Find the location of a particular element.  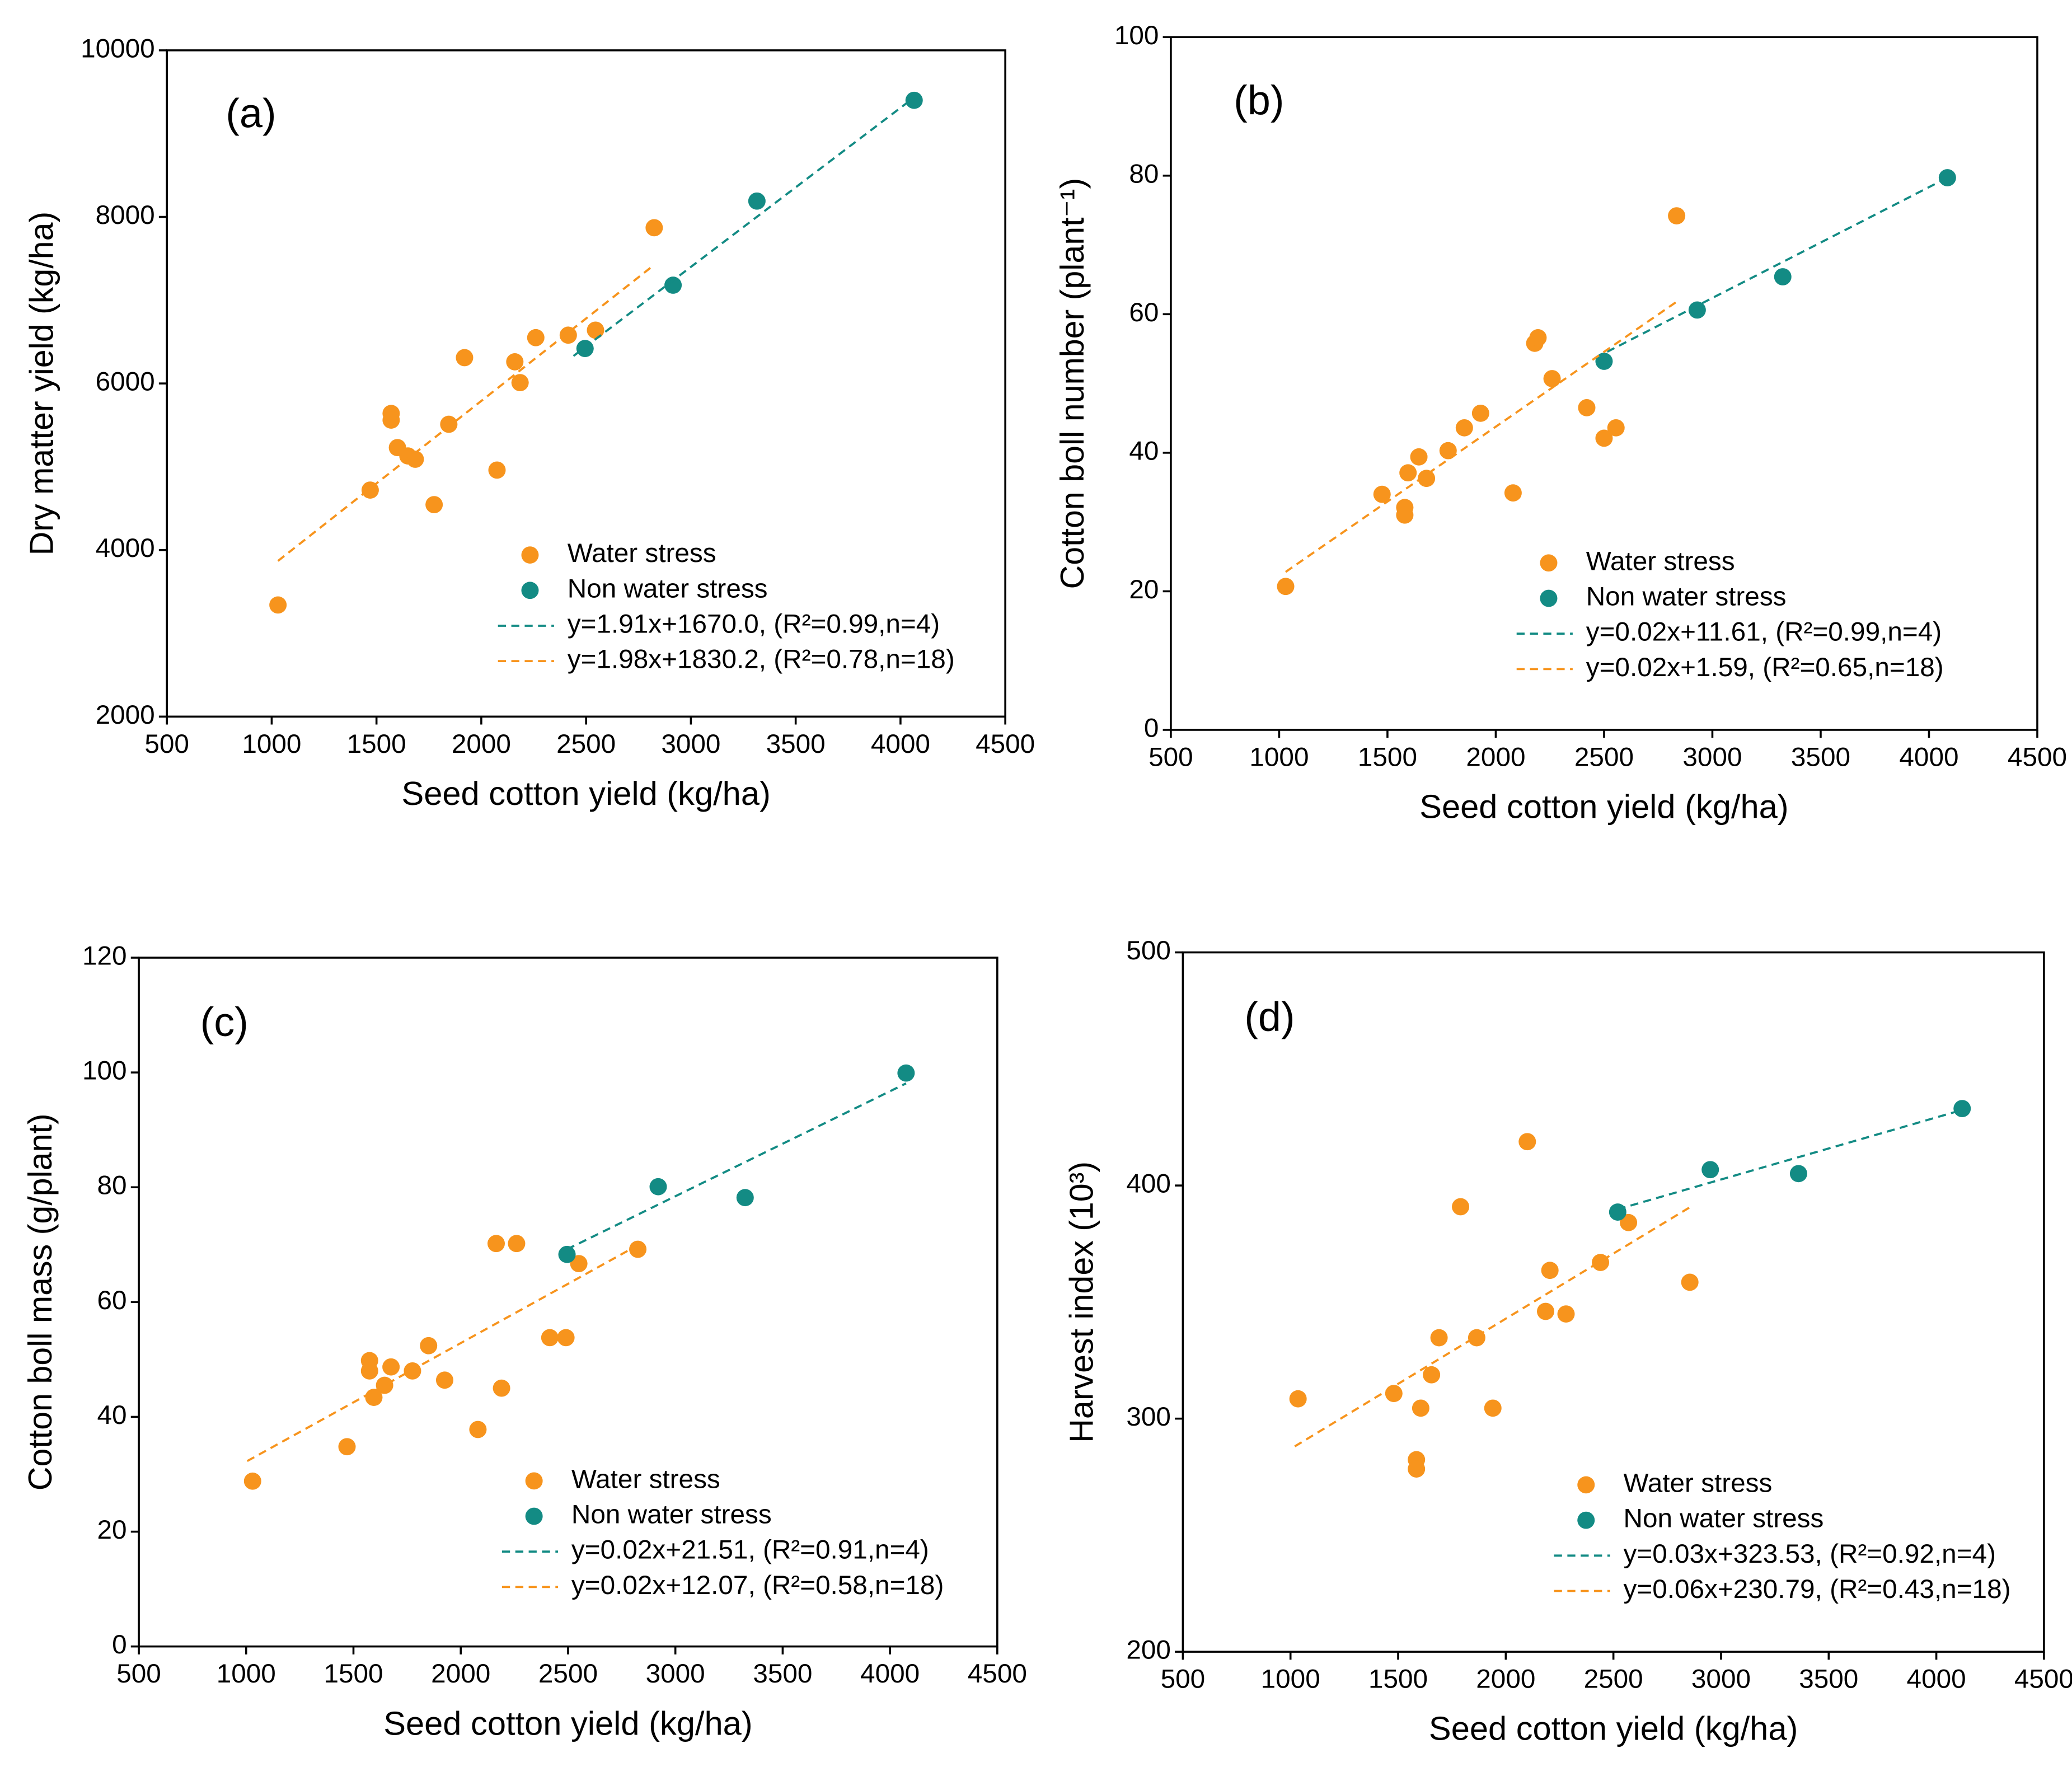

legend-label: y=0.02x+11.61, (R²=0.99,n=4) is located at coordinates (1764, 632).